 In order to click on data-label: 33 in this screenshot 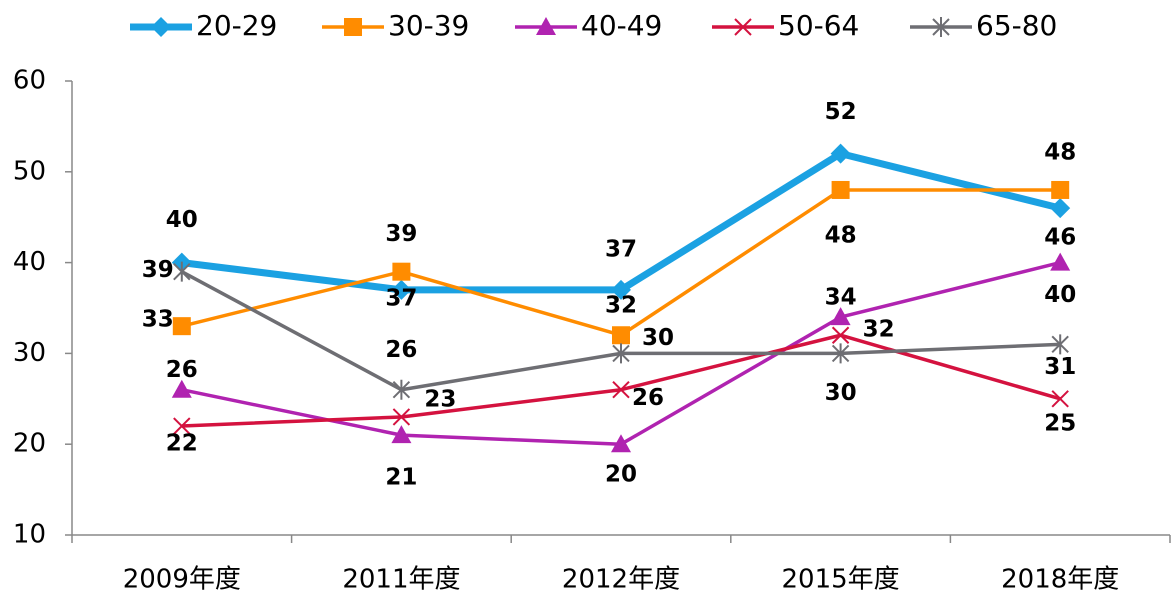, I will do `click(158, 320)`.